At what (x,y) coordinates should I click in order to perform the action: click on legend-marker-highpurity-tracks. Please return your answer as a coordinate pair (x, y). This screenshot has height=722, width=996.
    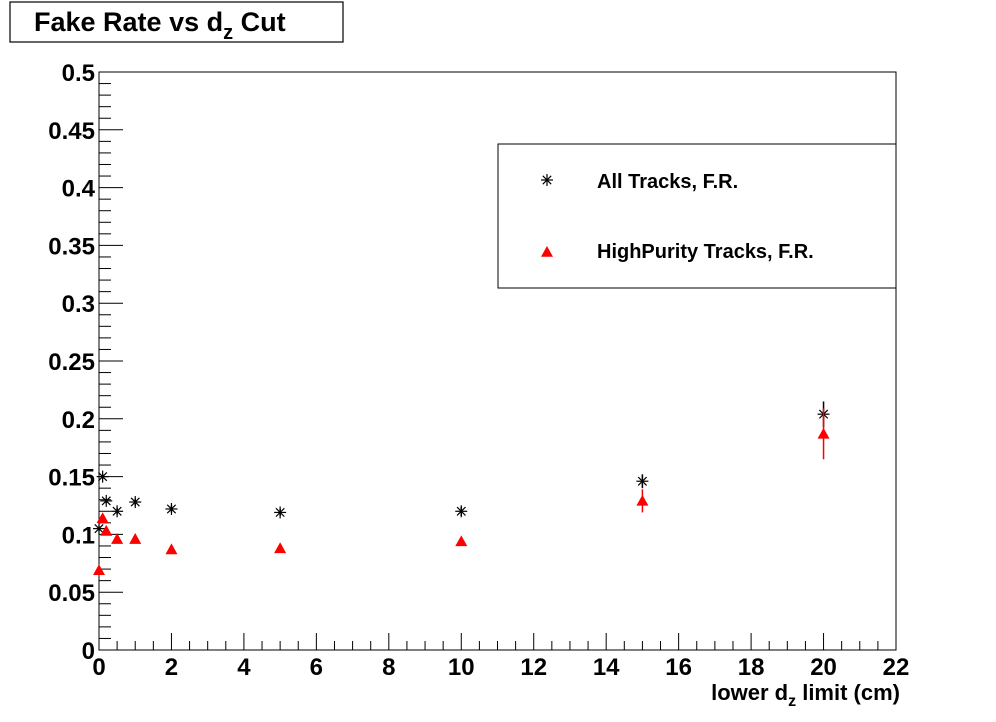
    Looking at the image, I should click on (547, 251).